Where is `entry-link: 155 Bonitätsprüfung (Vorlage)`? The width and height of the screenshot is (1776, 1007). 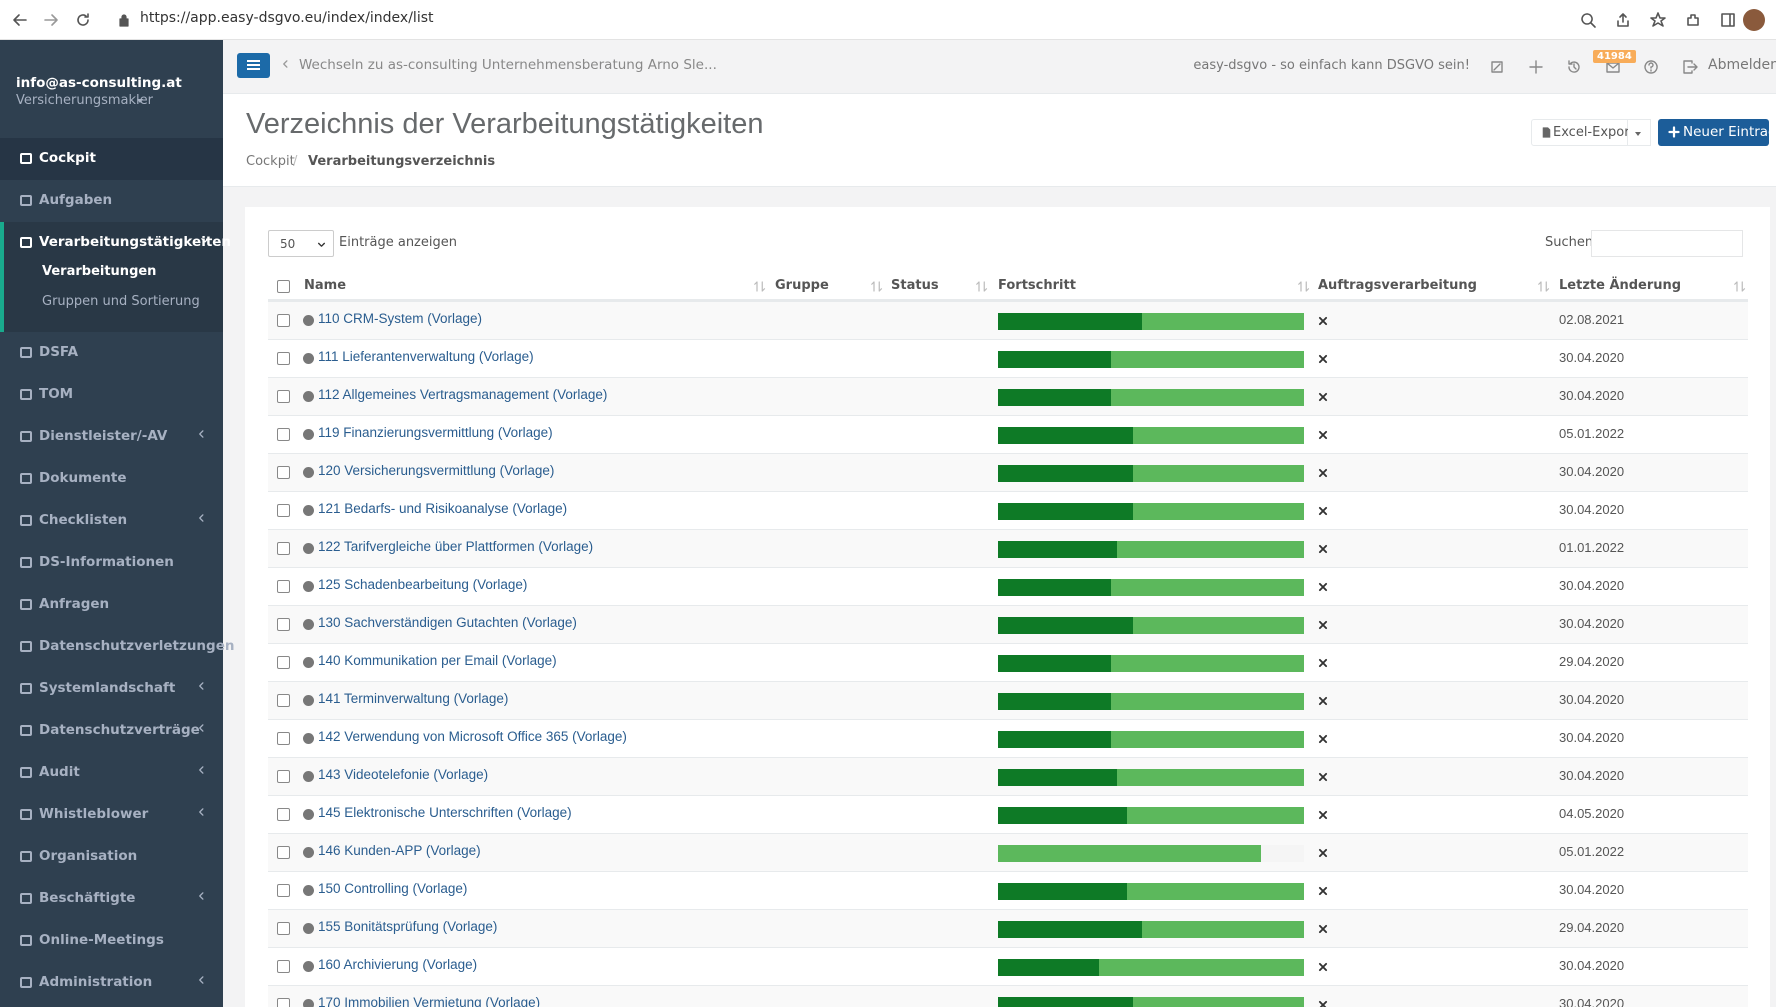
entry-link: 155 Bonitätsprüfung (Vorlage) is located at coordinates (408, 926).